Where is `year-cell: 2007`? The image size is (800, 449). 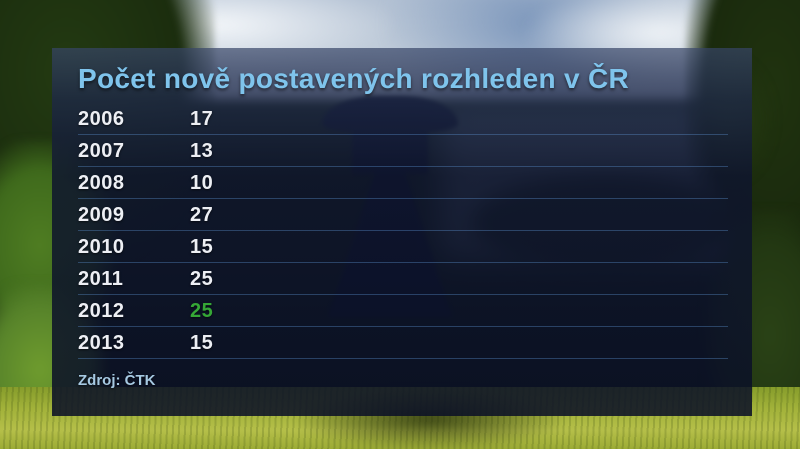
year-cell: 2007 is located at coordinates (101, 151).